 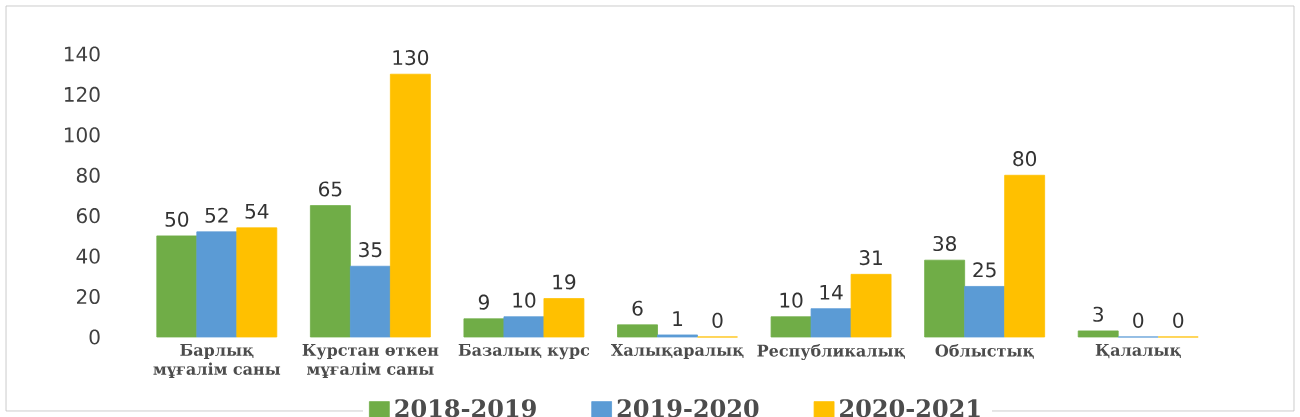 I want to click on data-label: 14, so click(x=831, y=292).